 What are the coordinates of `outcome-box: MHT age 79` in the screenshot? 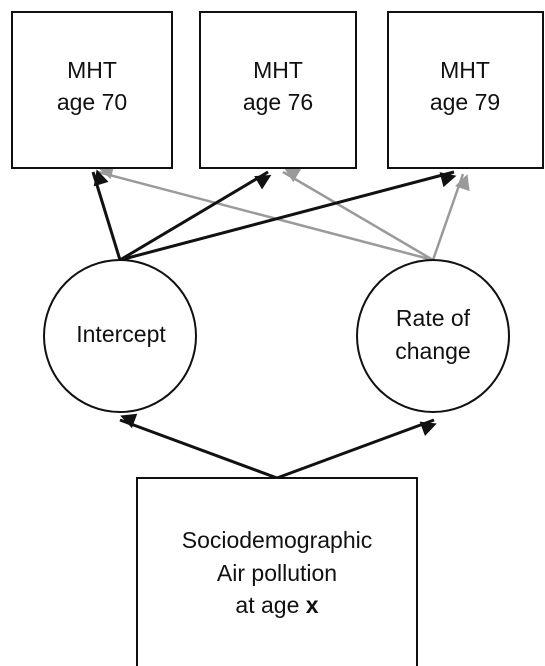 It's located at (465, 90).